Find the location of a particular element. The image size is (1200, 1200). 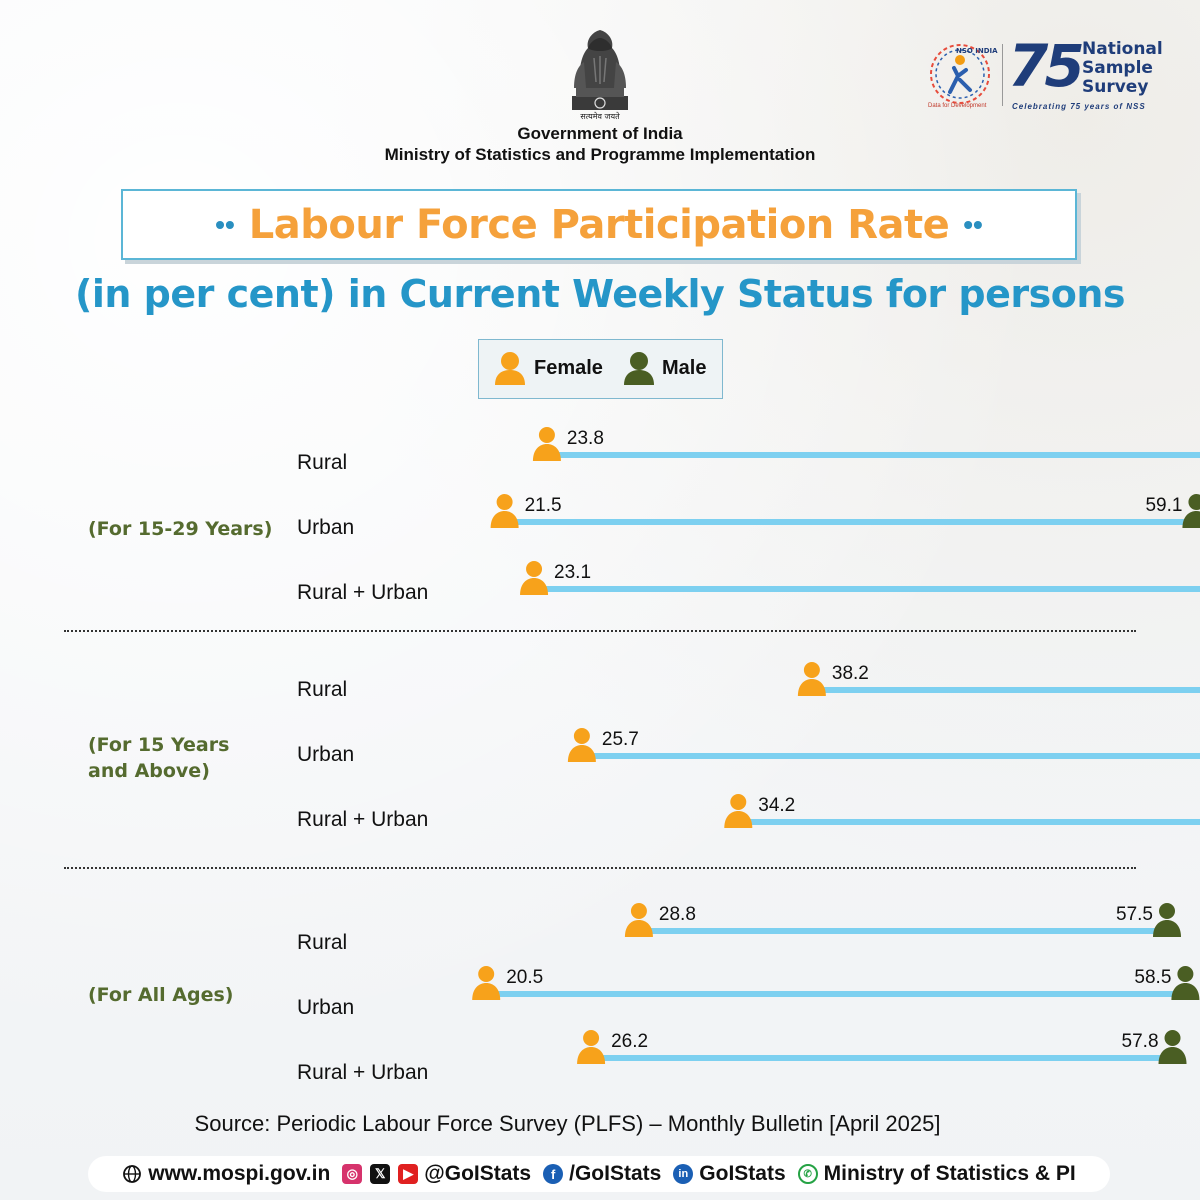

website-link: www.mospi.gov.in is located at coordinates (239, 1173).